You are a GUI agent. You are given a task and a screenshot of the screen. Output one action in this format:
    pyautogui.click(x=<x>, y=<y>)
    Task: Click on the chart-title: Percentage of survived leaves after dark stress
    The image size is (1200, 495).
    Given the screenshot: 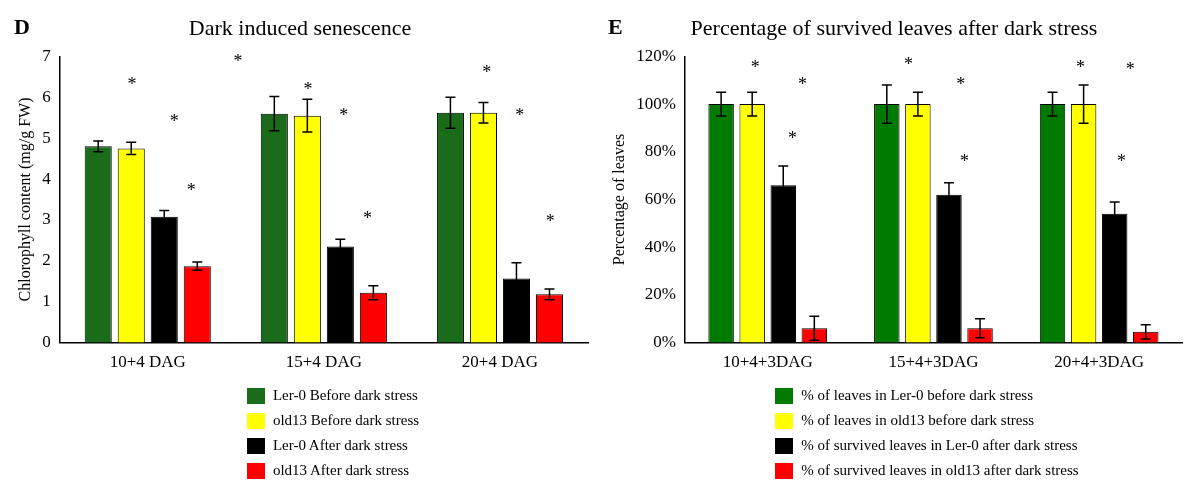 What is the action you would take?
    pyautogui.click(x=894, y=27)
    